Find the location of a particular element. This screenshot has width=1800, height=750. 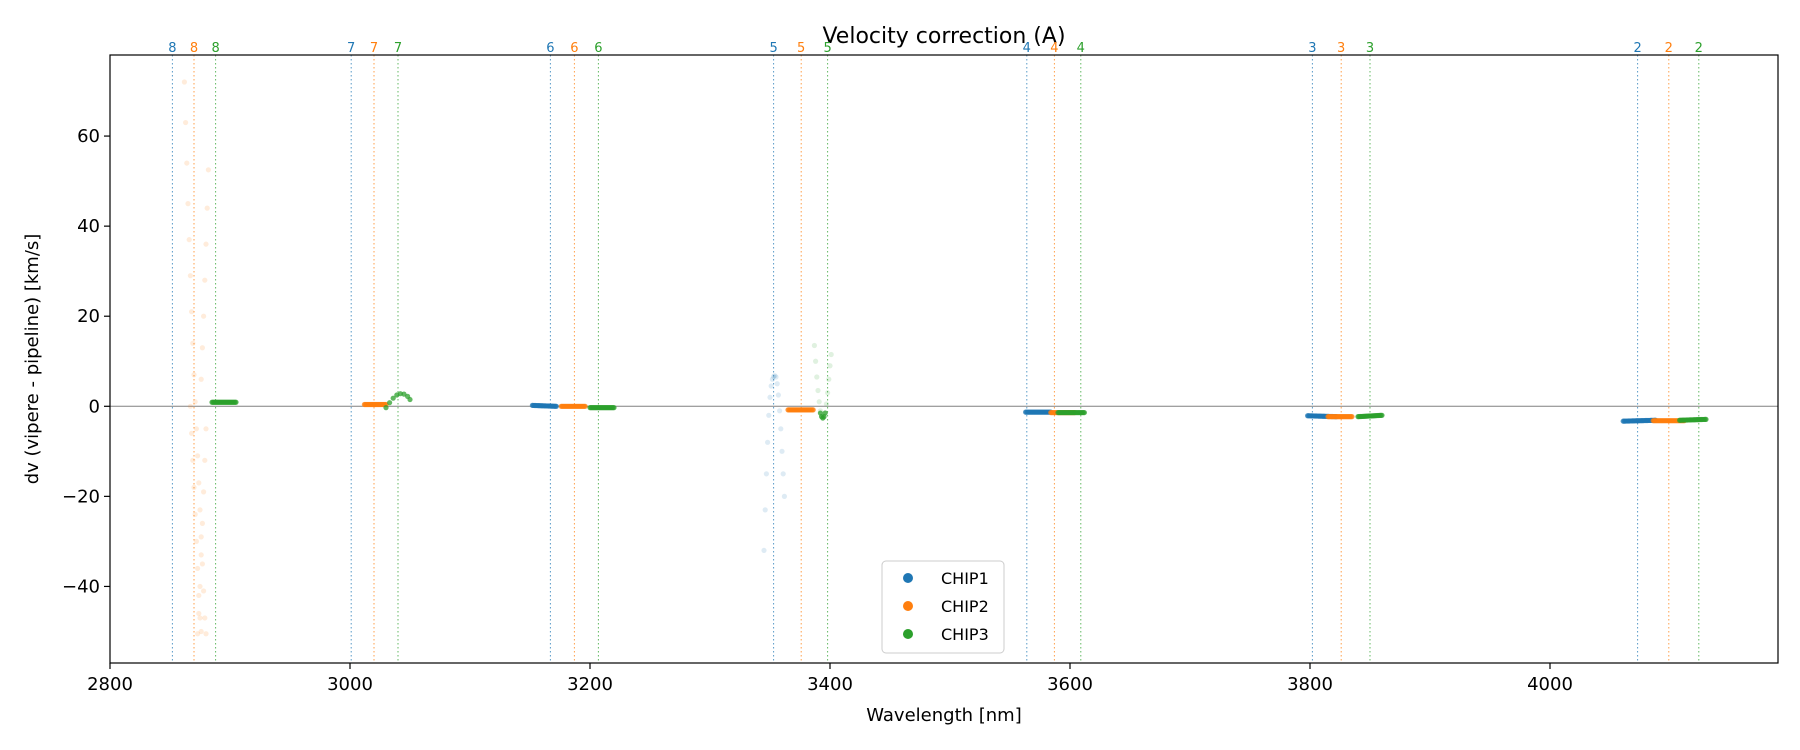

legend-marker-chip1 is located at coordinates (908, 578).